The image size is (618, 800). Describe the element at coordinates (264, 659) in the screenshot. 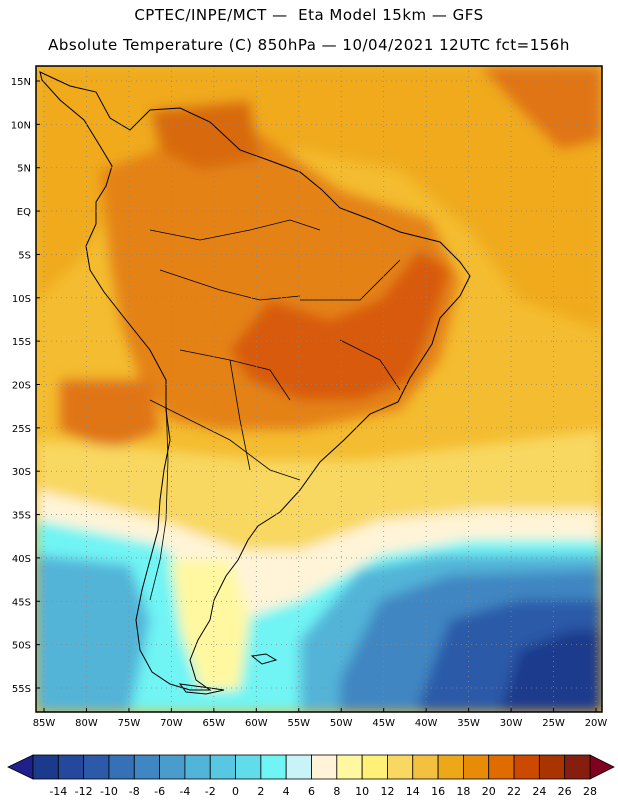

I see `falklands` at that location.